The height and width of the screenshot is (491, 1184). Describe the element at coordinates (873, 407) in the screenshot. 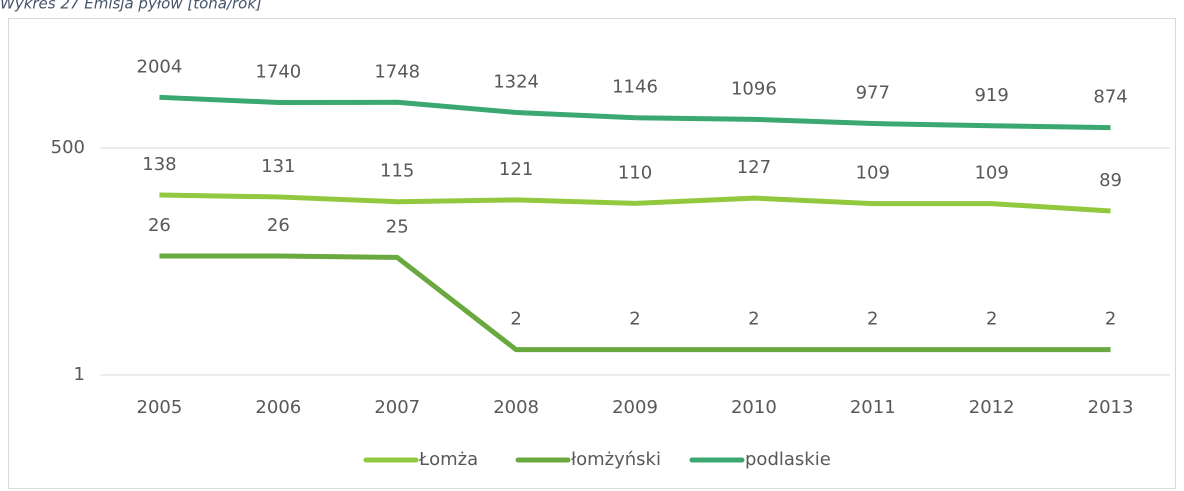

I see `x-tick-label: 2011` at that location.